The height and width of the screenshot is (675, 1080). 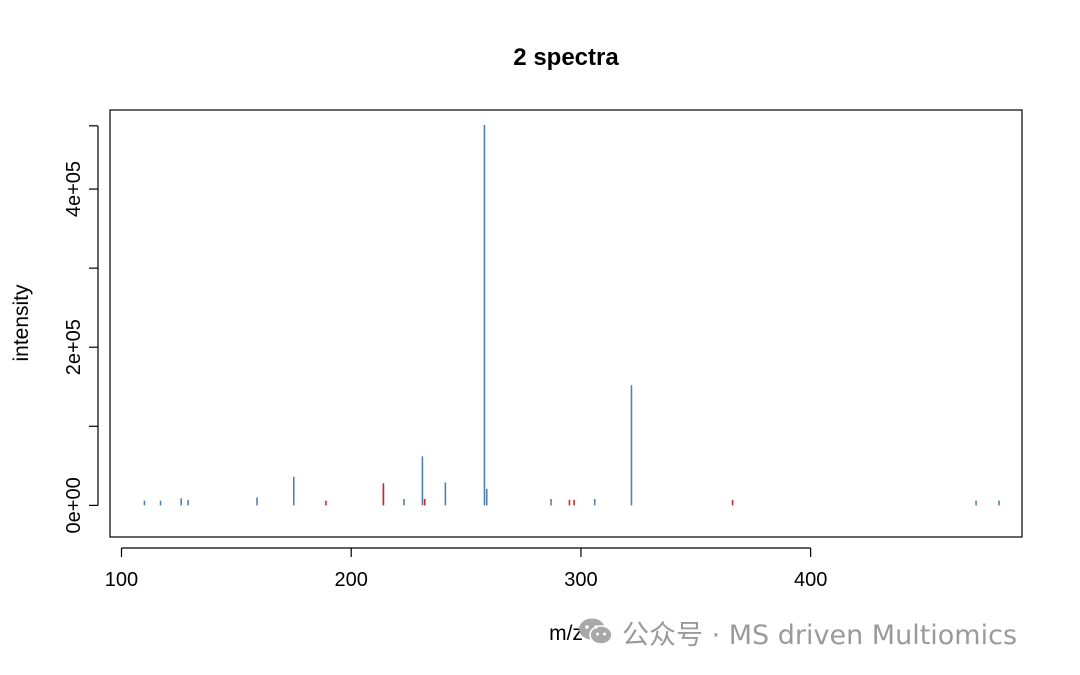 What do you see at coordinates (466, 569) in the screenshot?
I see `x-axis: 100 200 300 400` at bounding box center [466, 569].